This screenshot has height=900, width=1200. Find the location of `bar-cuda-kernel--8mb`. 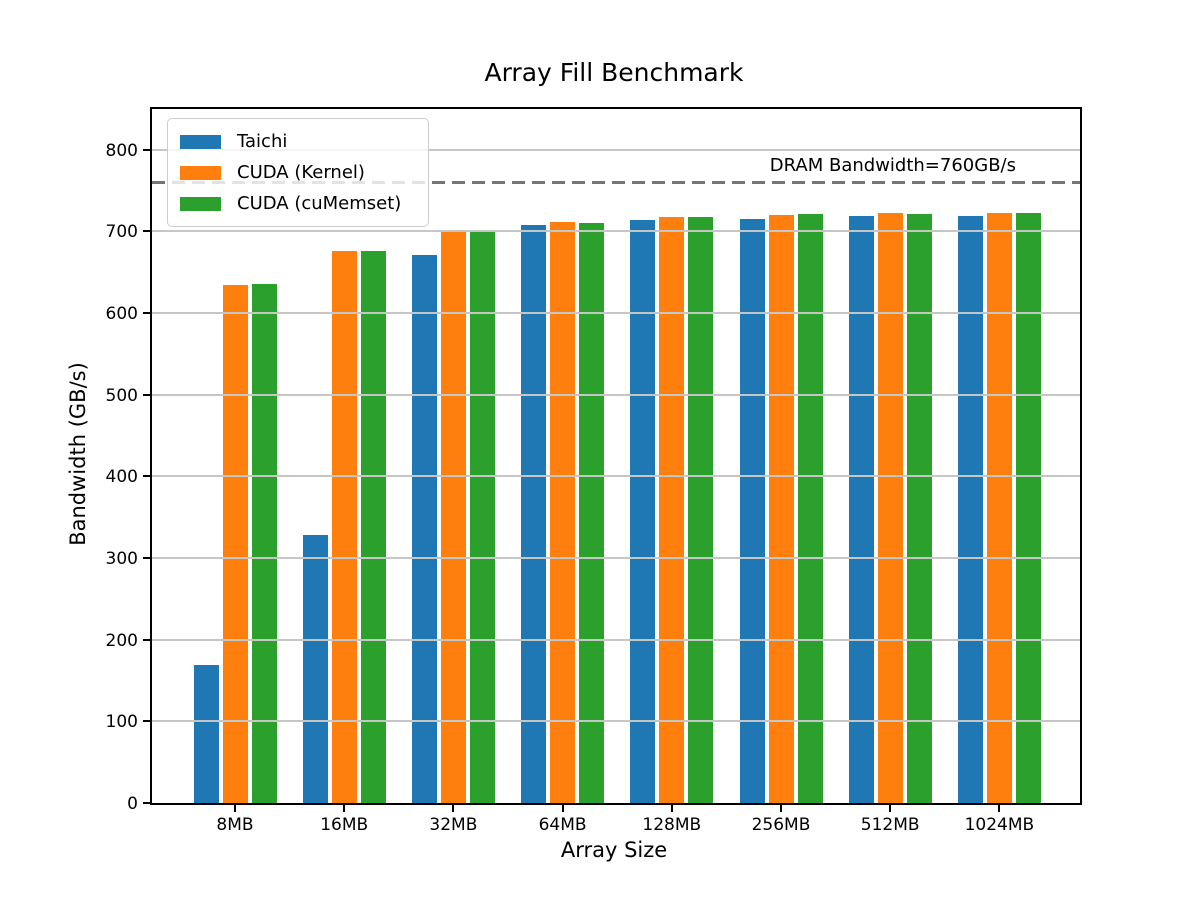

bar-cuda-kernel--8mb is located at coordinates (235, 544).